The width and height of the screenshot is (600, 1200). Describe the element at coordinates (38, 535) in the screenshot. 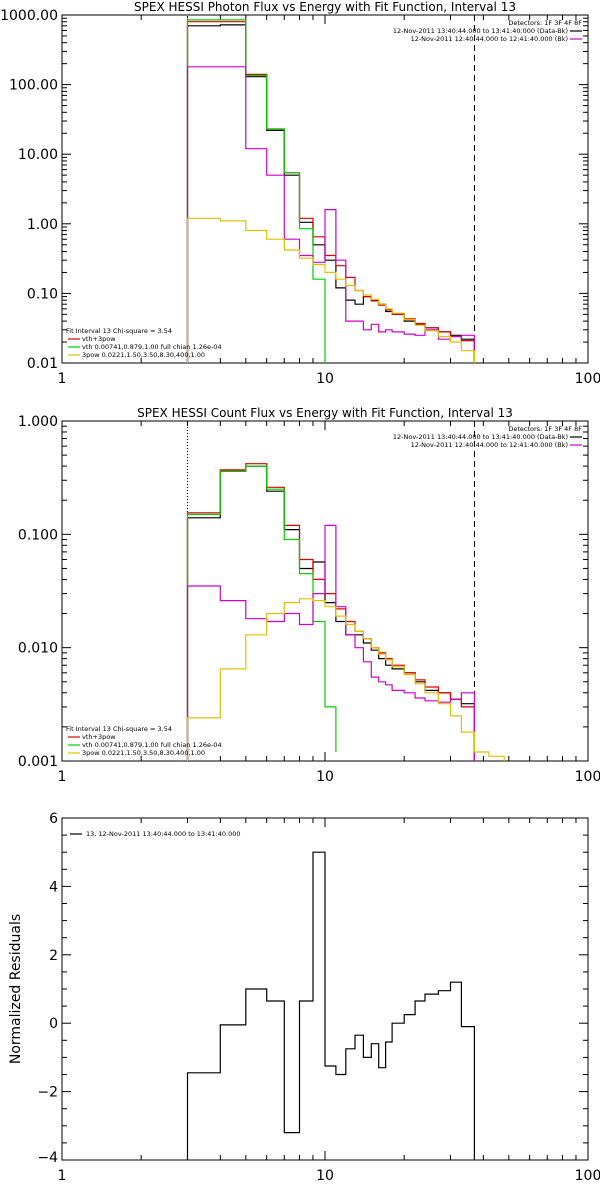

I see `y-tick-label: 0.100` at that location.